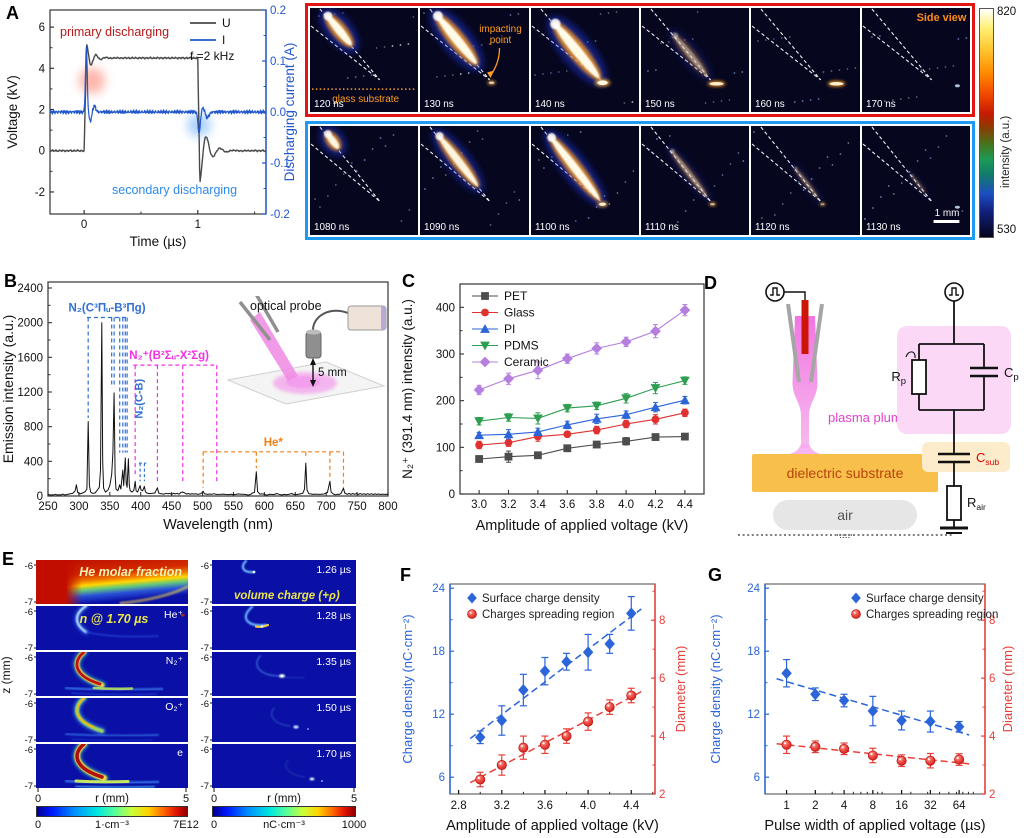 Image resolution: width=1024 pixels, height=838 pixels. Describe the element at coordinates (1007, 689) in the screenshot. I see `y2-axis-label: Diameter (mm)` at that location.